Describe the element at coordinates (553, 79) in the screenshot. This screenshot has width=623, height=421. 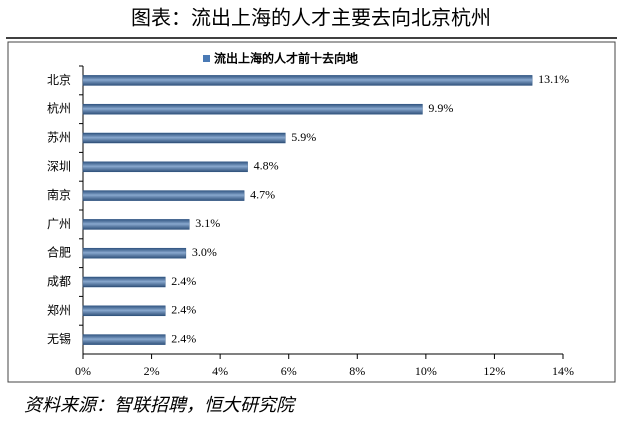
I see `value-label: 13.1%` at that location.